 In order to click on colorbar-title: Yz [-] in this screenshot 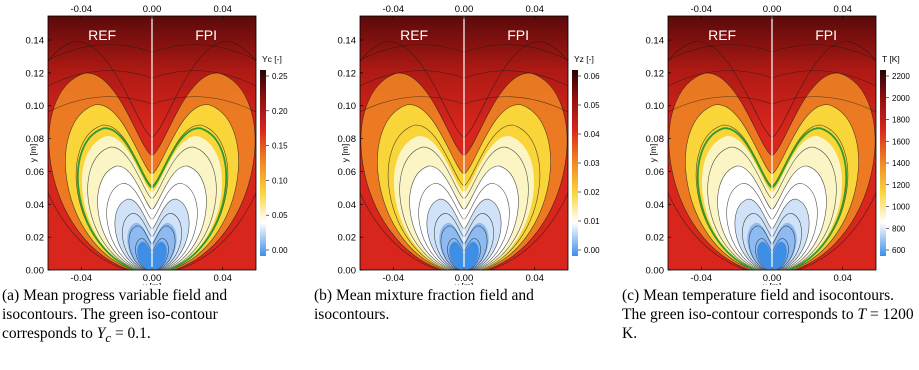, I will do `click(584, 59)`.